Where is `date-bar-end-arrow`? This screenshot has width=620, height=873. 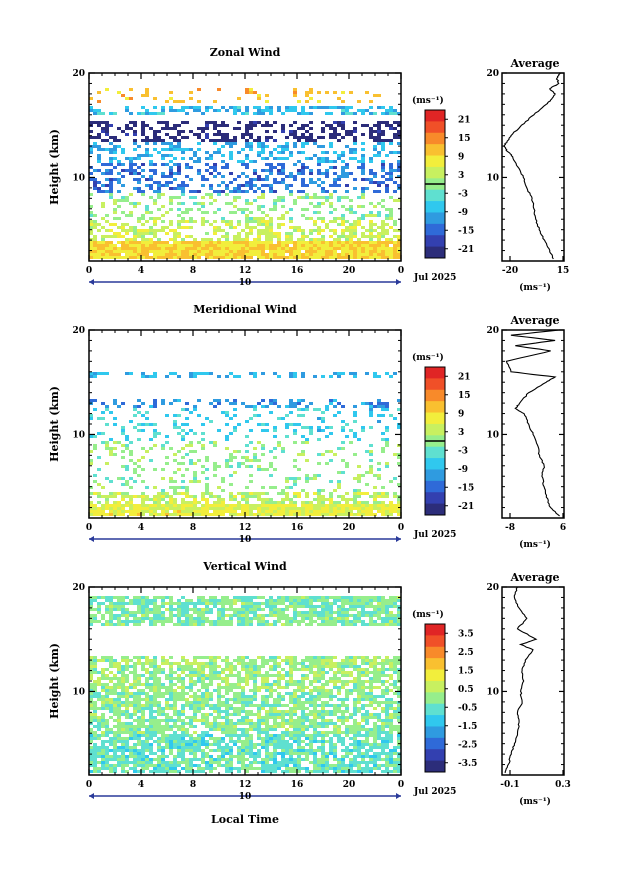
date-bar-end-arrow is located at coordinates (398, 282).